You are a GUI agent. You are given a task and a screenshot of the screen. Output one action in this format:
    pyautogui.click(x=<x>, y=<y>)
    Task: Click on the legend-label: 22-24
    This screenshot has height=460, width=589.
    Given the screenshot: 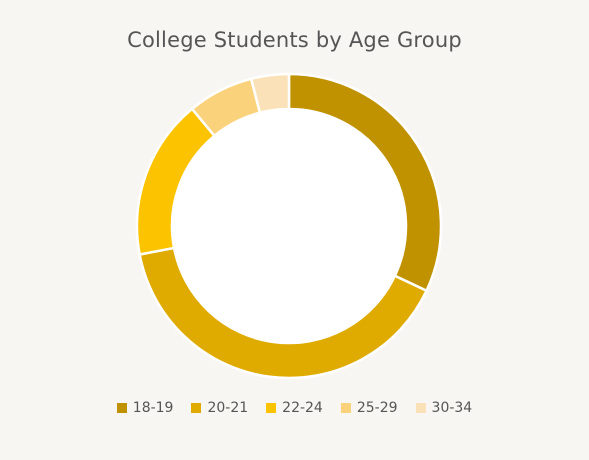 What is the action you would take?
    pyautogui.click(x=302, y=408)
    